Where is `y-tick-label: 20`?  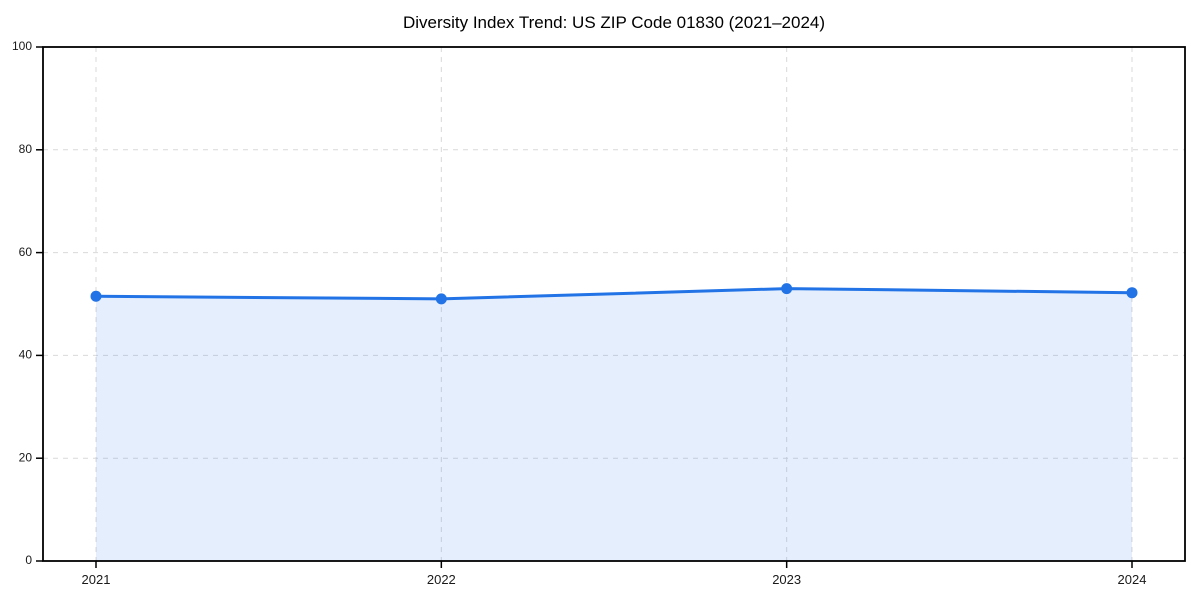
y-tick-label: 20 is located at coordinates (26, 457).